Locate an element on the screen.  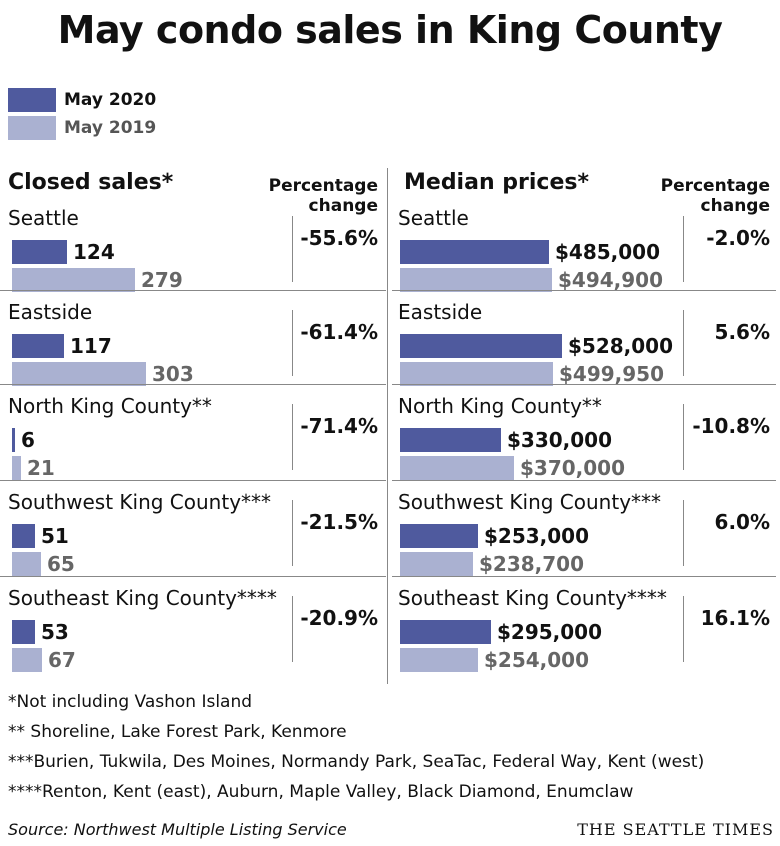
value-label-2019: $499,950 is located at coordinates (612, 374).